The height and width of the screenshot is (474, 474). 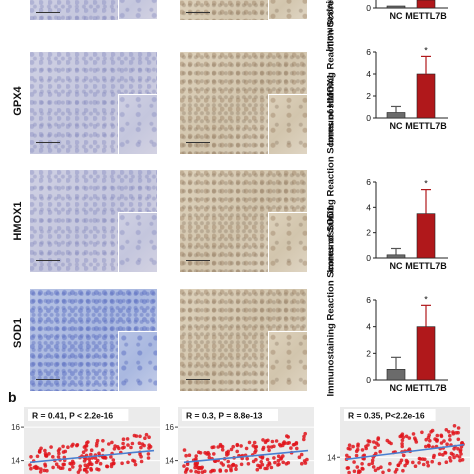 I want to click on micrograph-mettl7b-row1, so click(x=243, y=10).